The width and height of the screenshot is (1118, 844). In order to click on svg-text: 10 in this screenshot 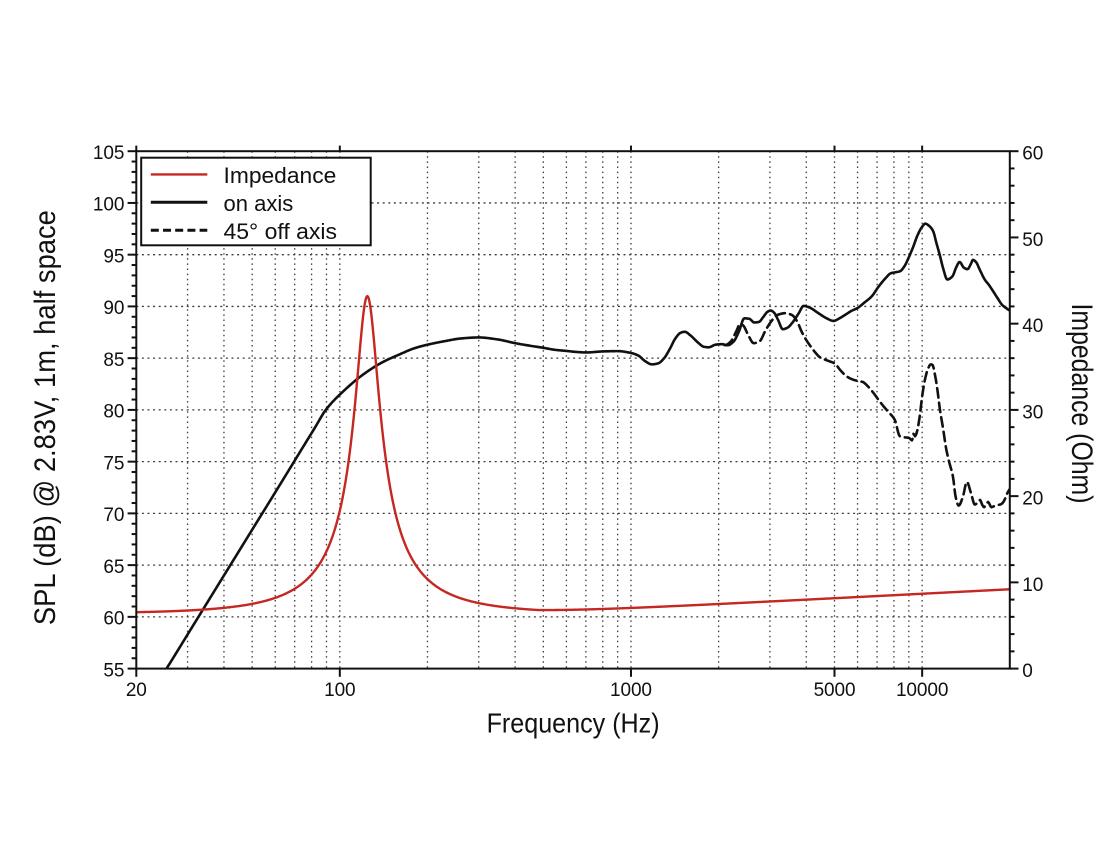, I will do `click(1032, 585)`.